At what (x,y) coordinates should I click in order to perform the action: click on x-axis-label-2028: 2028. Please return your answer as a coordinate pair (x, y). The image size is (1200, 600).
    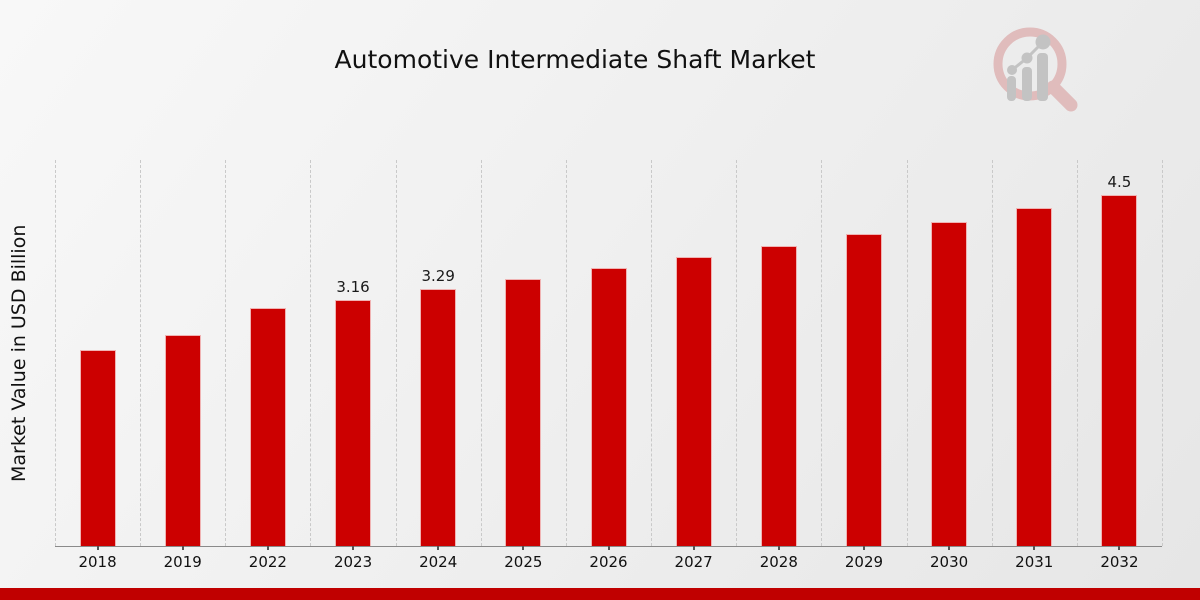
    Looking at the image, I should click on (778, 562).